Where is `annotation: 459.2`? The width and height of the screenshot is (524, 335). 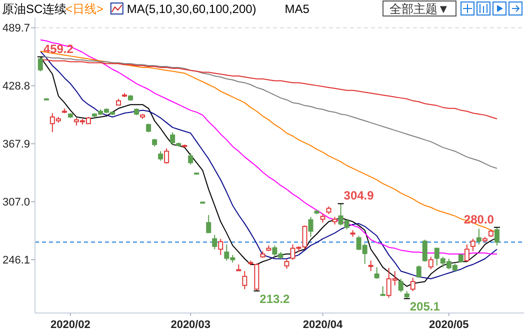
annotation: 459.2 is located at coordinates (58, 49).